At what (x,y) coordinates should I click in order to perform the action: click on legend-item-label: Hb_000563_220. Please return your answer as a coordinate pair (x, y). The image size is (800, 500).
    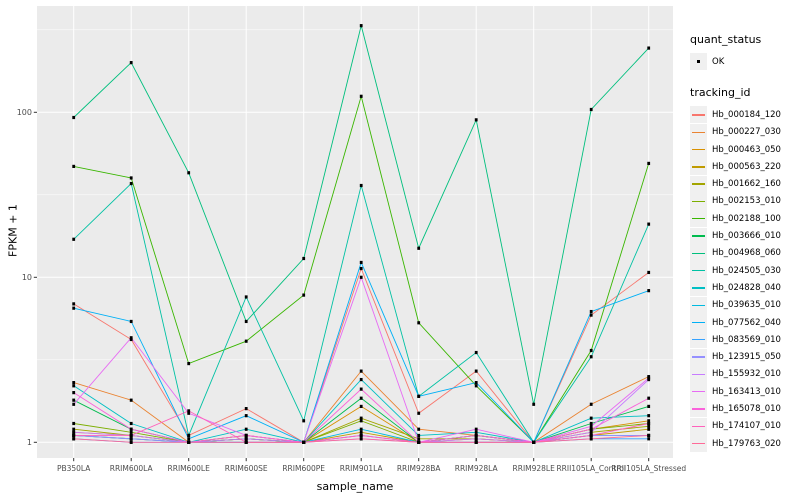
    Looking at the image, I should click on (746, 166).